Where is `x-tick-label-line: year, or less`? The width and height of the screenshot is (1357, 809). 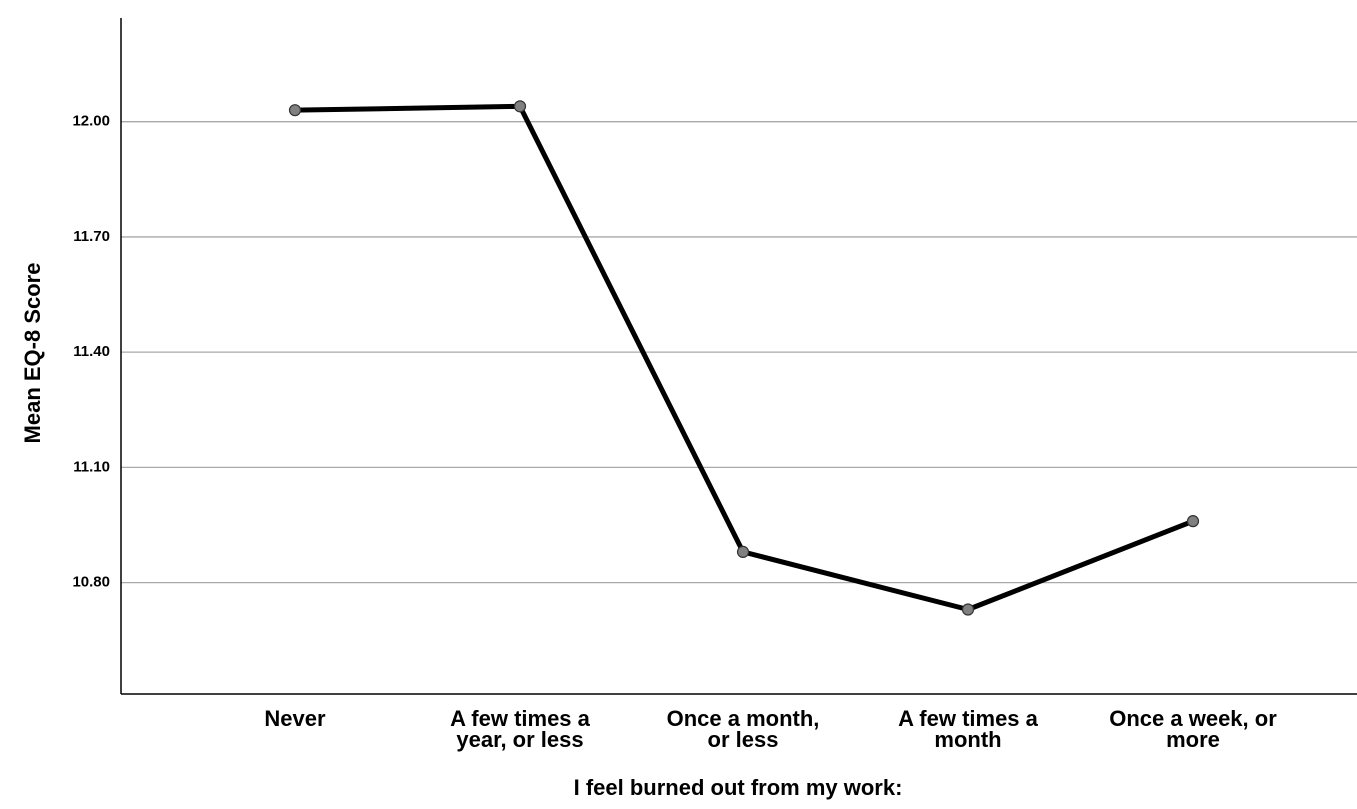
x-tick-label-line: year, or less is located at coordinates (519, 739).